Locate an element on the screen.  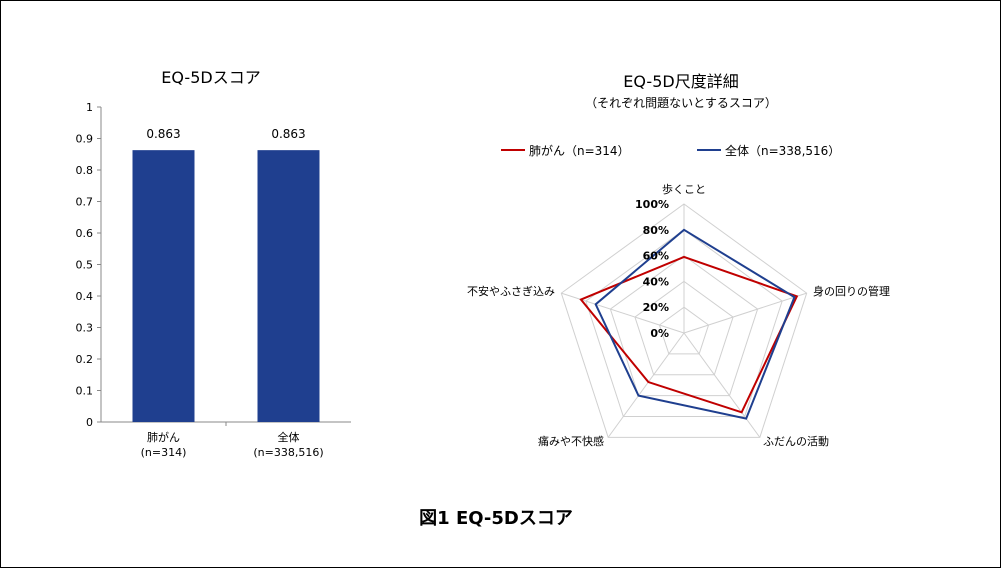
x-tick-label: 全体(n=338,516) is located at coordinates (288, 444).